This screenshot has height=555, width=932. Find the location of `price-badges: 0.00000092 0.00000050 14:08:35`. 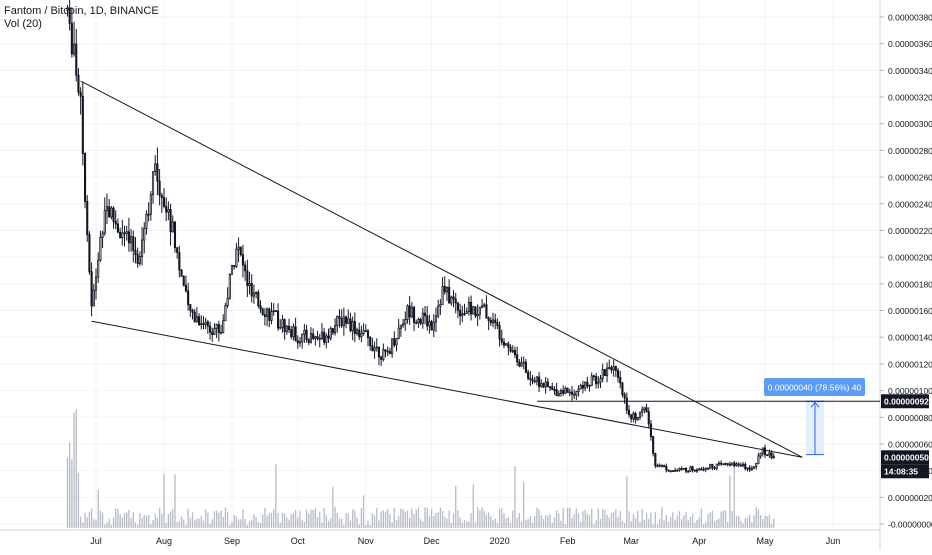

price-badges: 0.00000092 0.00000050 14:08:35 is located at coordinates (905, 436).